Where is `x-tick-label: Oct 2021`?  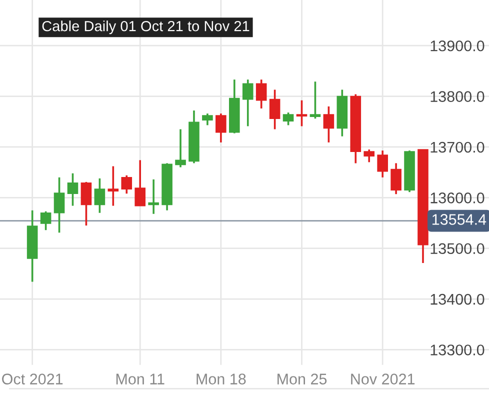 x-tick-label: Oct 2021 is located at coordinates (32, 379).